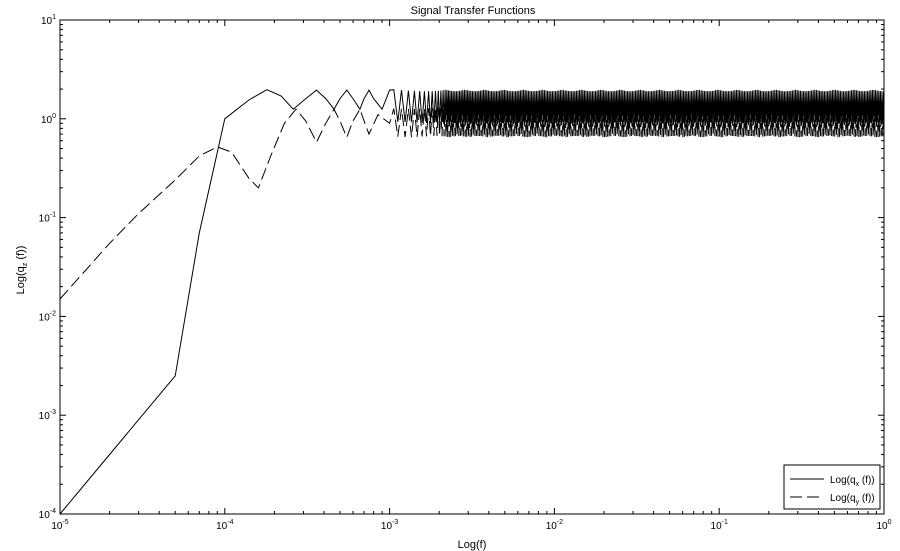 Image resolution: width=900 pixels, height=551 pixels. I want to click on y-tick-label: 10⁰, so click(48, 119).